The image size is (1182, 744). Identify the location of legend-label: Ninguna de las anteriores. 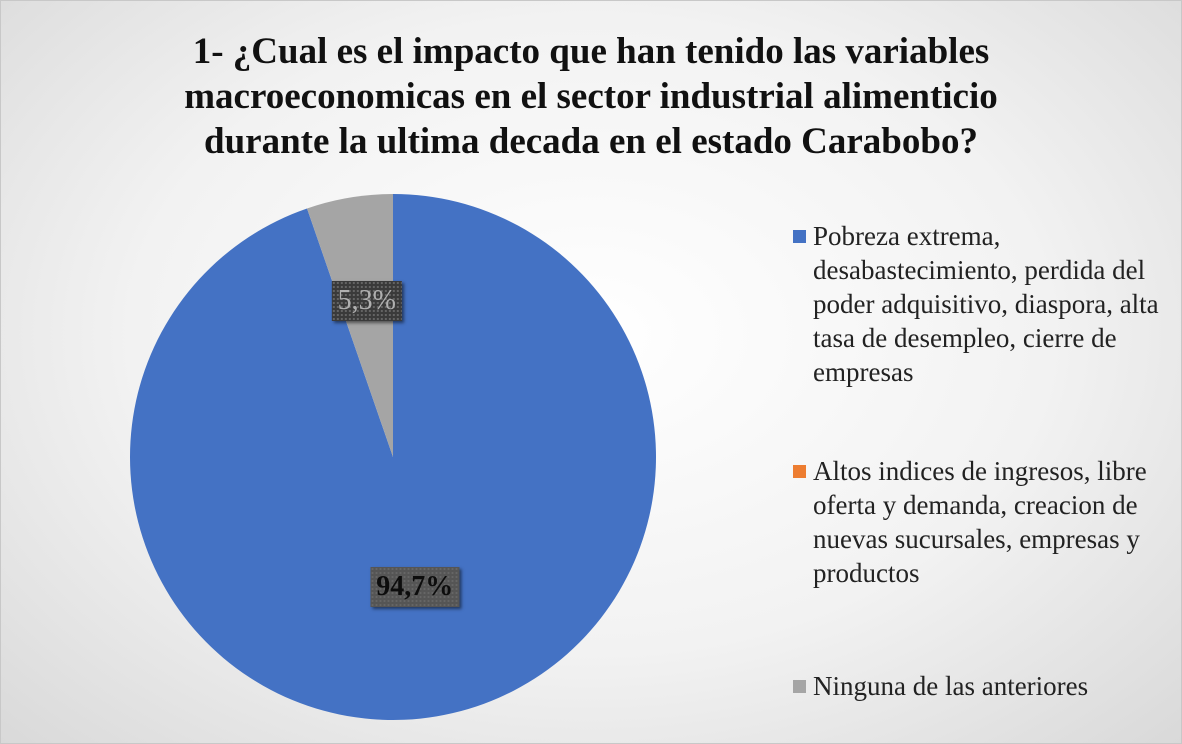
(951, 686).